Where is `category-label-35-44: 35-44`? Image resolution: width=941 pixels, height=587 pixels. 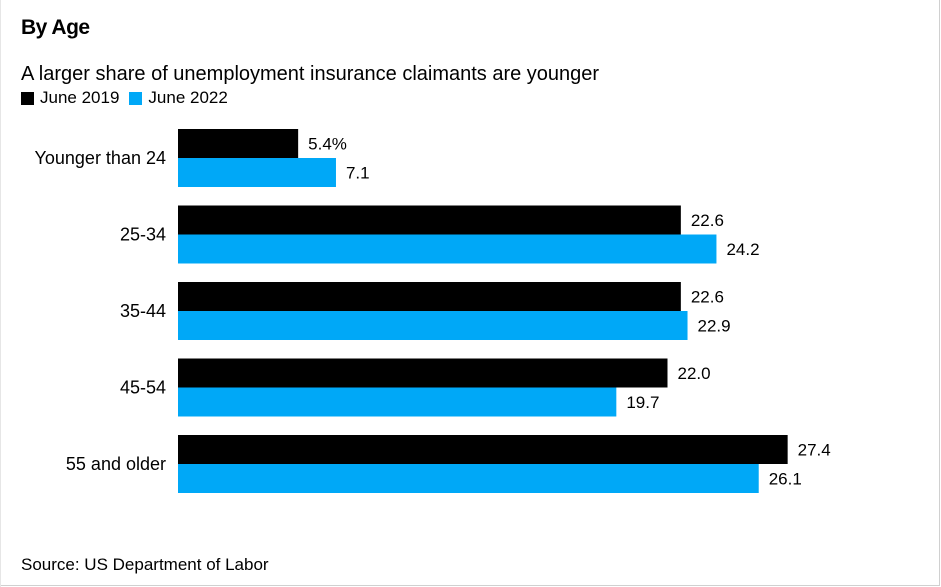
category-label-35-44: 35-44 is located at coordinates (143, 311).